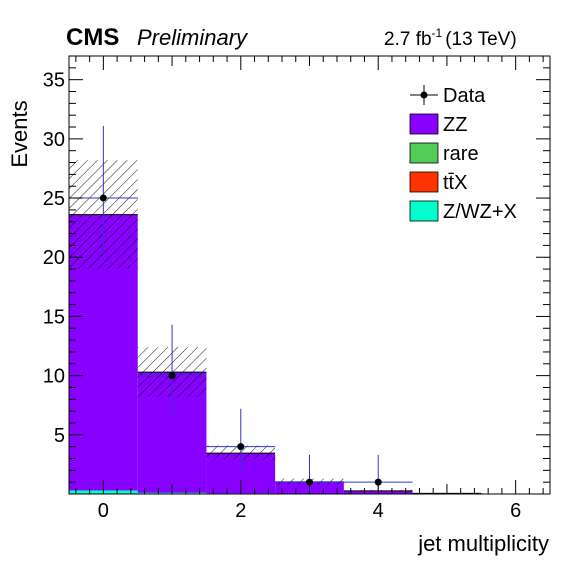 The width and height of the screenshot is (580, 563). I want to click on legend-entry: tt̄X, so click(438, 182).